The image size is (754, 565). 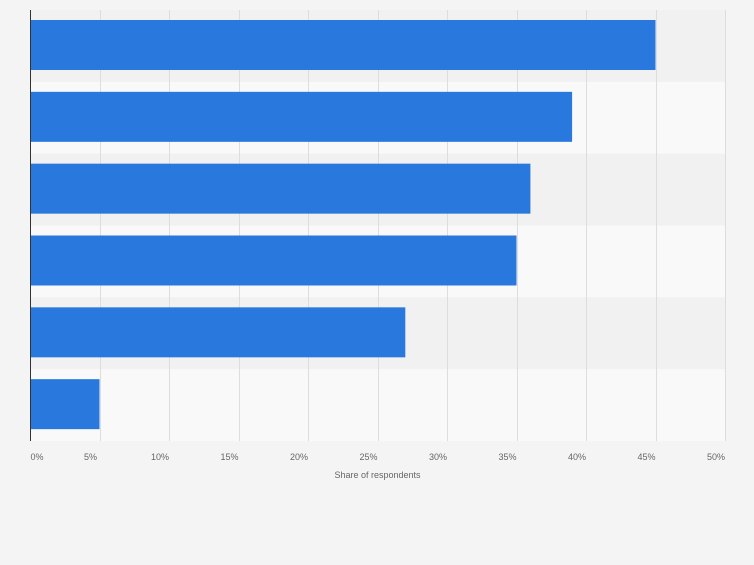 What do you see at coordinates (160, 457) in the screenshot?
I see `x-tick-label: 10%` at bounding box center [160, 457].